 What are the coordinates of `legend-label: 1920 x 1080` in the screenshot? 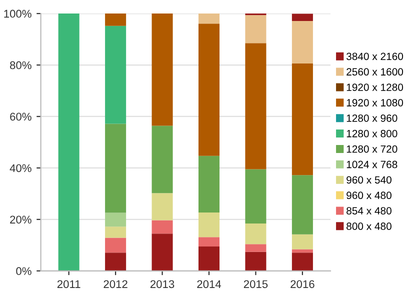 It's located at (375, 102).